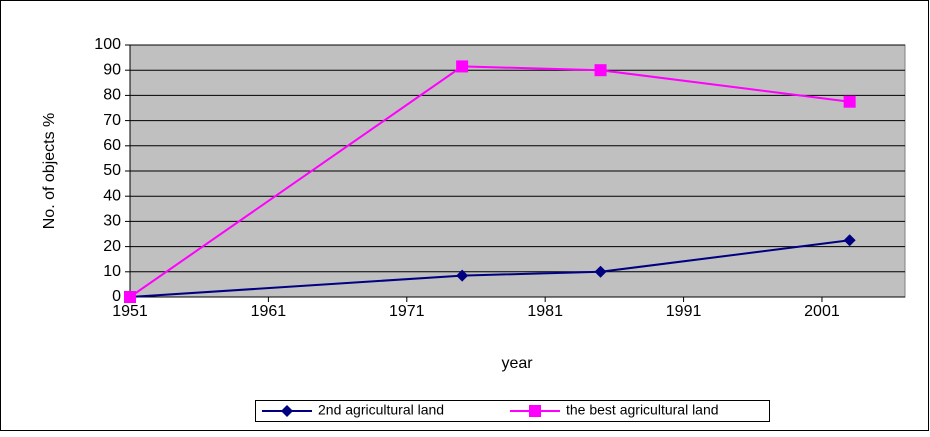  What do you see at coordinates (116, 296) in the screenshot?
I see `y-tick-label: 0` at bounding box center [116, 296].